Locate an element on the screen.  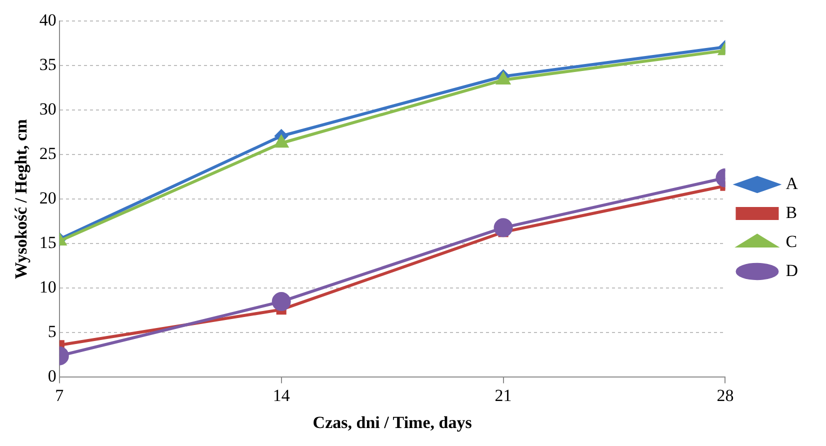
y-tick-label: 30 is located at coordinates (47, 109).